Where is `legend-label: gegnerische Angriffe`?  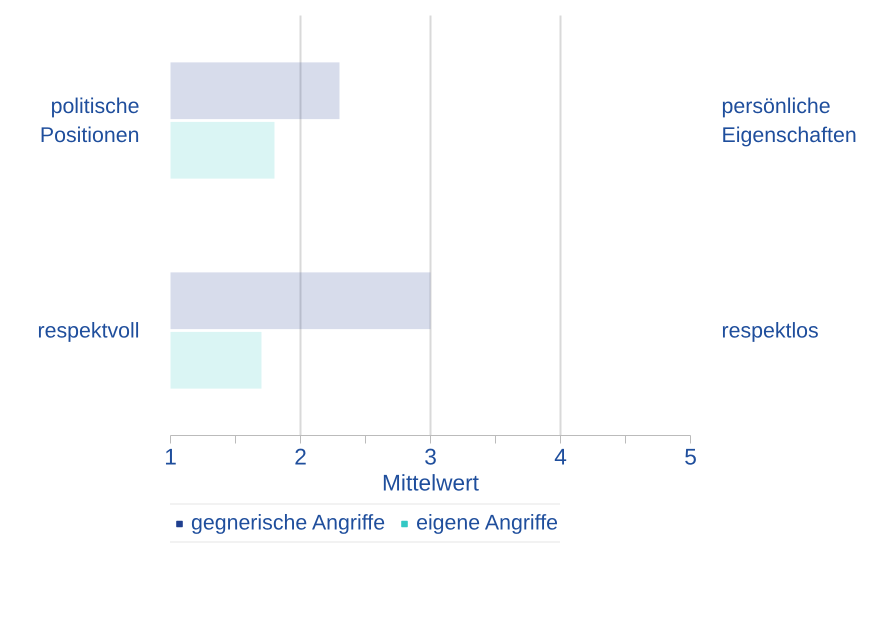
legend-label: gegnerische Angriffe is located at coordinates (288, 523).